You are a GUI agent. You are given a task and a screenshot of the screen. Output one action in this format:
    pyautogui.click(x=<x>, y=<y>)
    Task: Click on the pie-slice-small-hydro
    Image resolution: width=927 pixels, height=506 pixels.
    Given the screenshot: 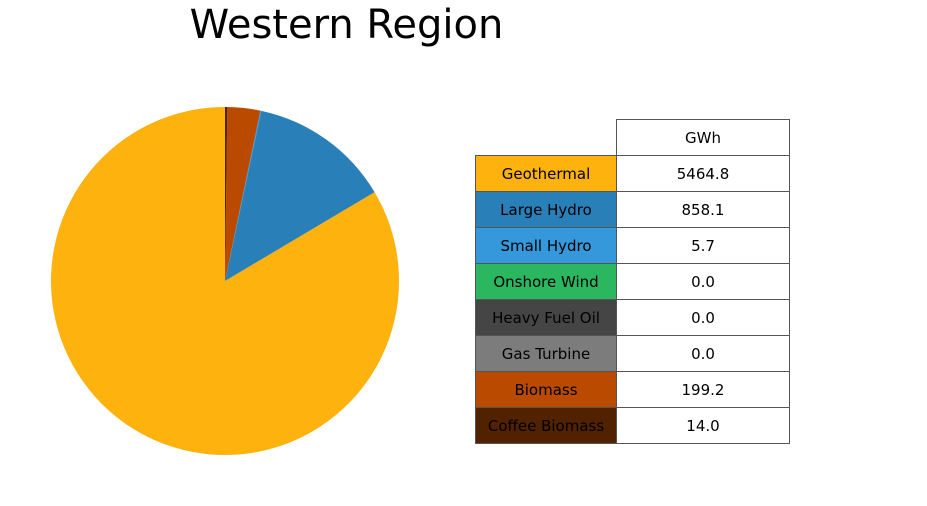 What is the action you would take?
    pyautogui.click(x=243, y=195)
    